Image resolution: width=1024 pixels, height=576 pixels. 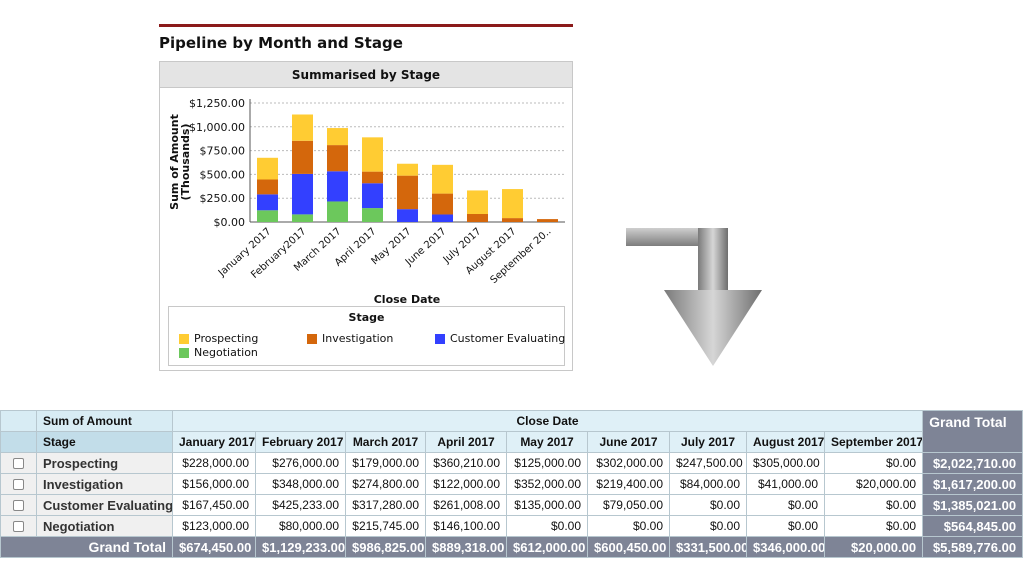 What do you see at coordinates (300, 442) in the screenshot?
I see `month-header: February 2017` at bounding box center [300, 442].